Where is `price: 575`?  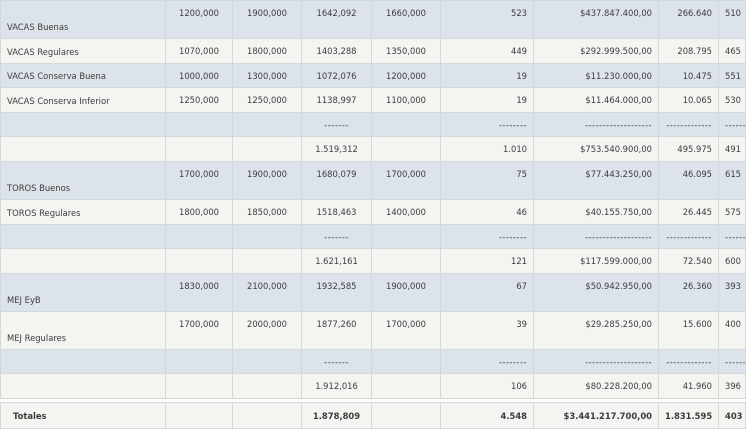
price: 575 is located at coordinates (732, 212).